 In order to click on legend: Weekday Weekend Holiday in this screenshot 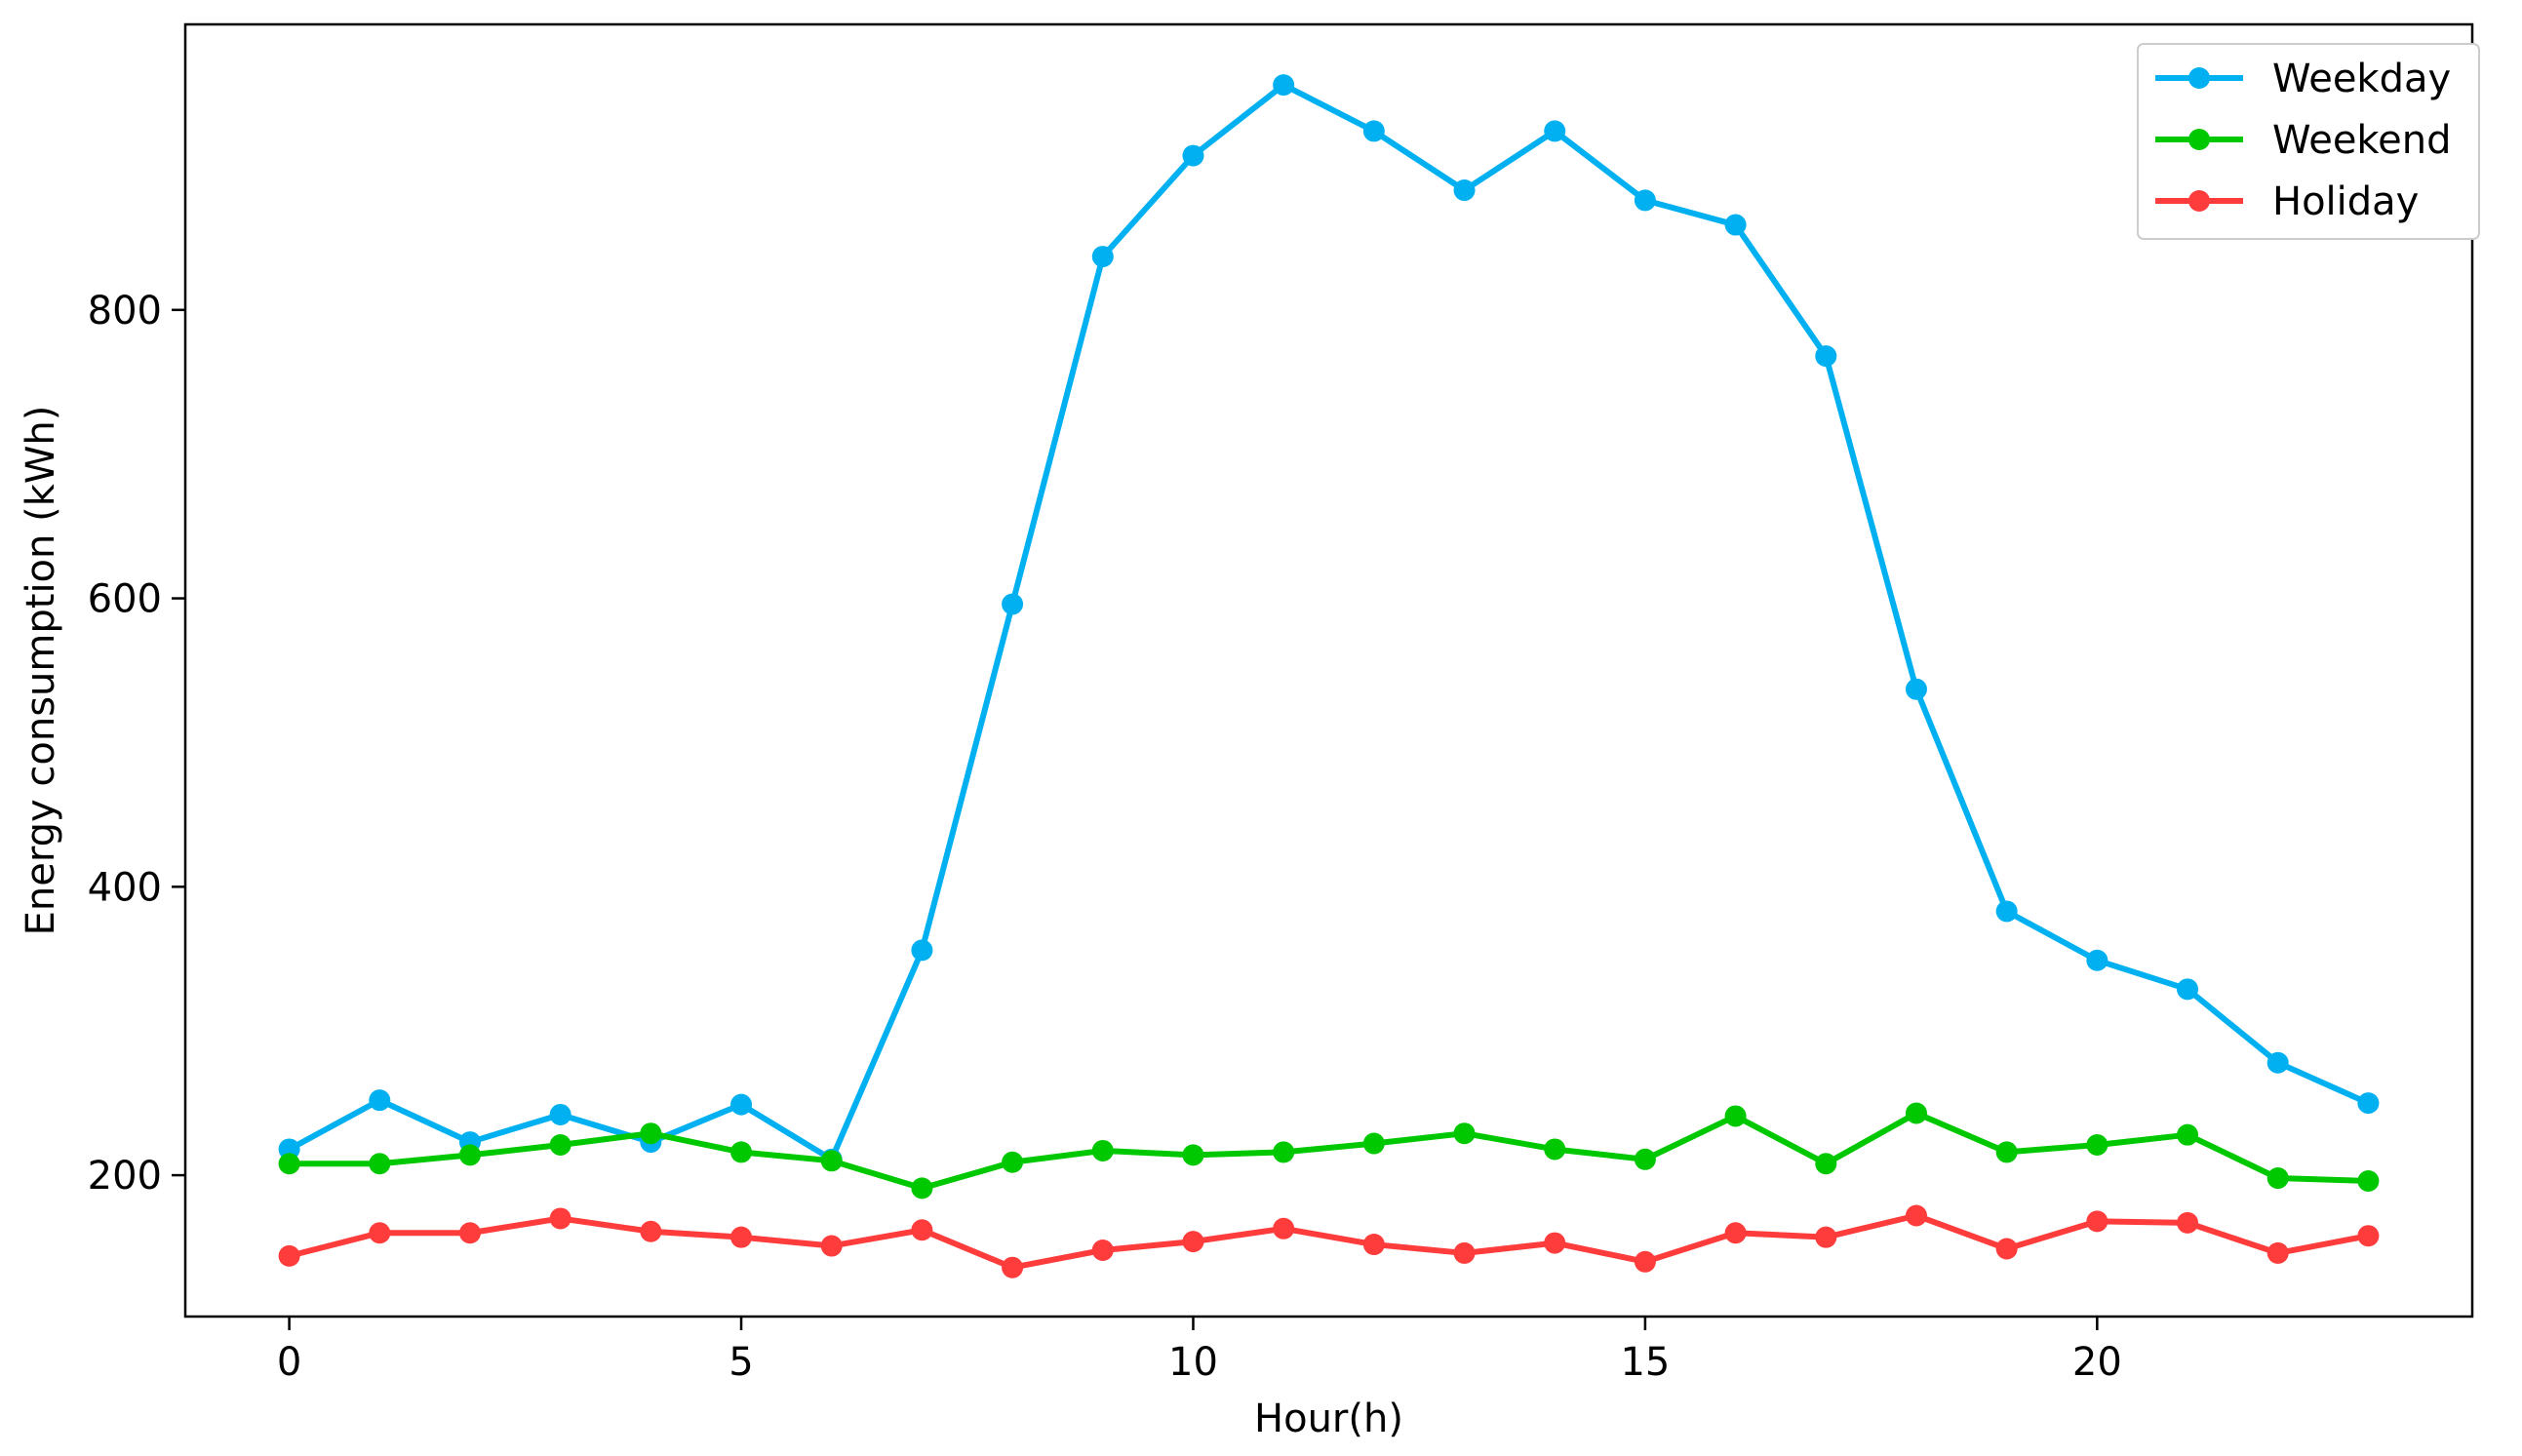, I will do `click(2308, 141)`.